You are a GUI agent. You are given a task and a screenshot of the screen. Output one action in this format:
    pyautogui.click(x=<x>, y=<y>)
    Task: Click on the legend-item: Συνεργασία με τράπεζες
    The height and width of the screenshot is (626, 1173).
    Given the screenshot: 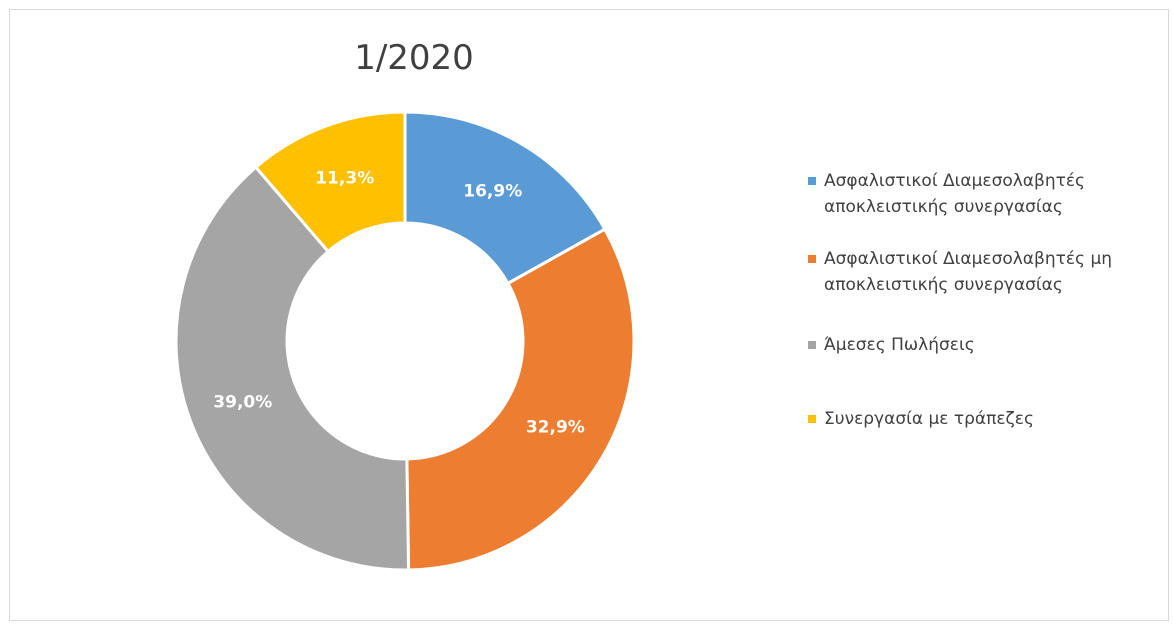 What is the action you would take?
    pyautogui.click(x=988, y=419)
    